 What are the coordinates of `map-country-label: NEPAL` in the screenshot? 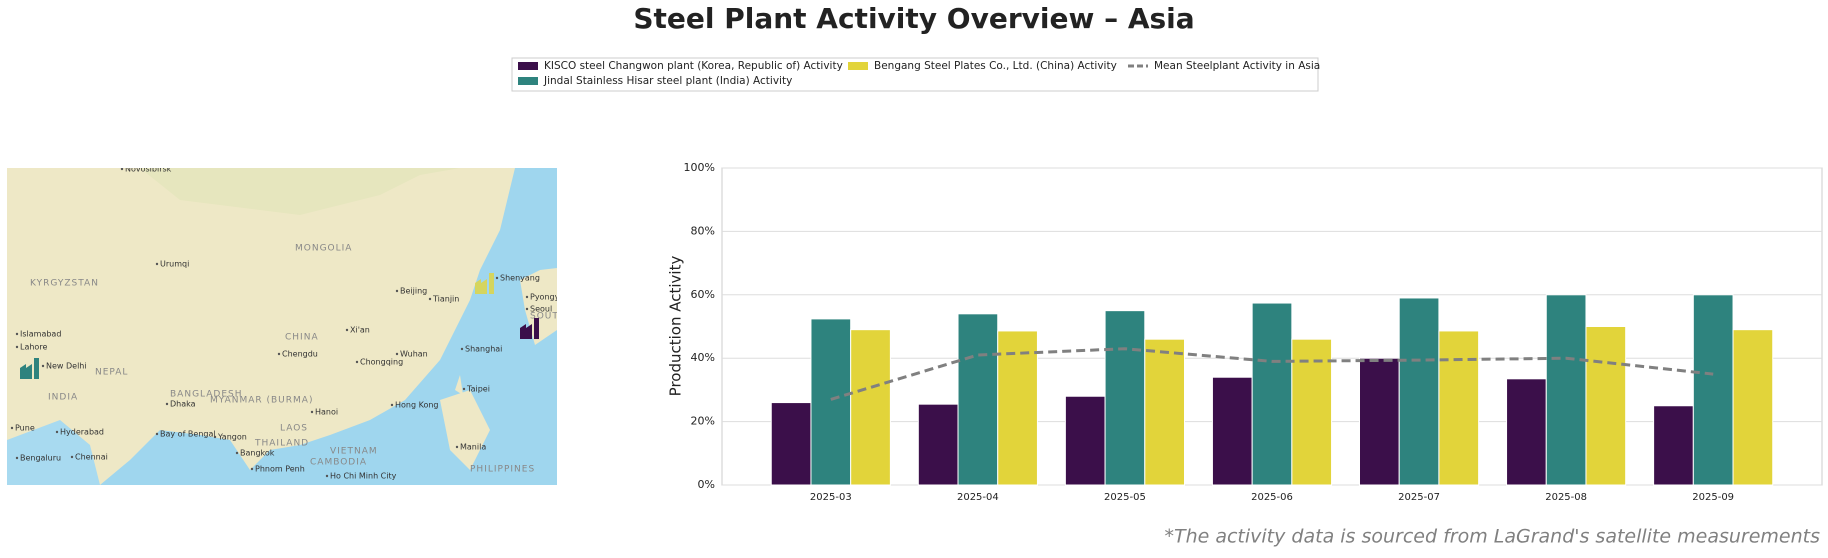 It's located at (111, 373).